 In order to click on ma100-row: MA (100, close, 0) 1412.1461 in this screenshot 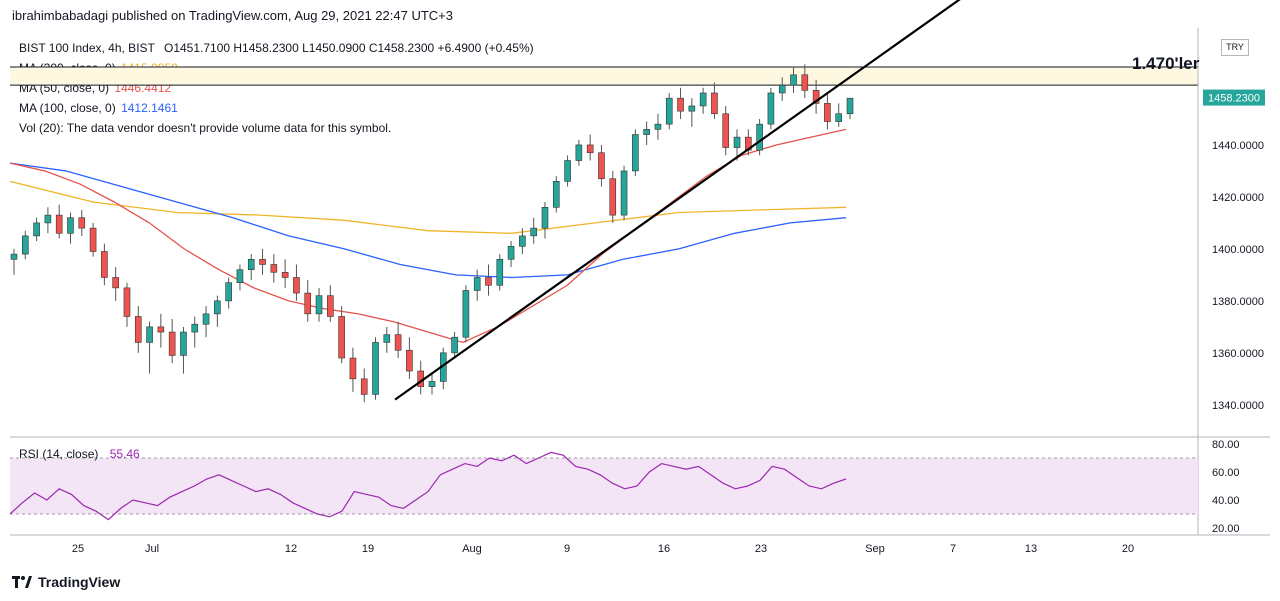, I will do `click(276, 108)`.